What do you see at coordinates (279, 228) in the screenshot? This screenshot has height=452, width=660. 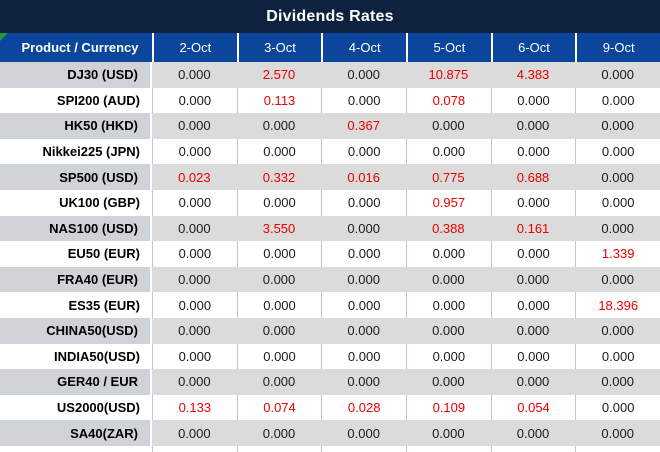 I see `dividend-value: 3.550` at bounding box center [279, 228].